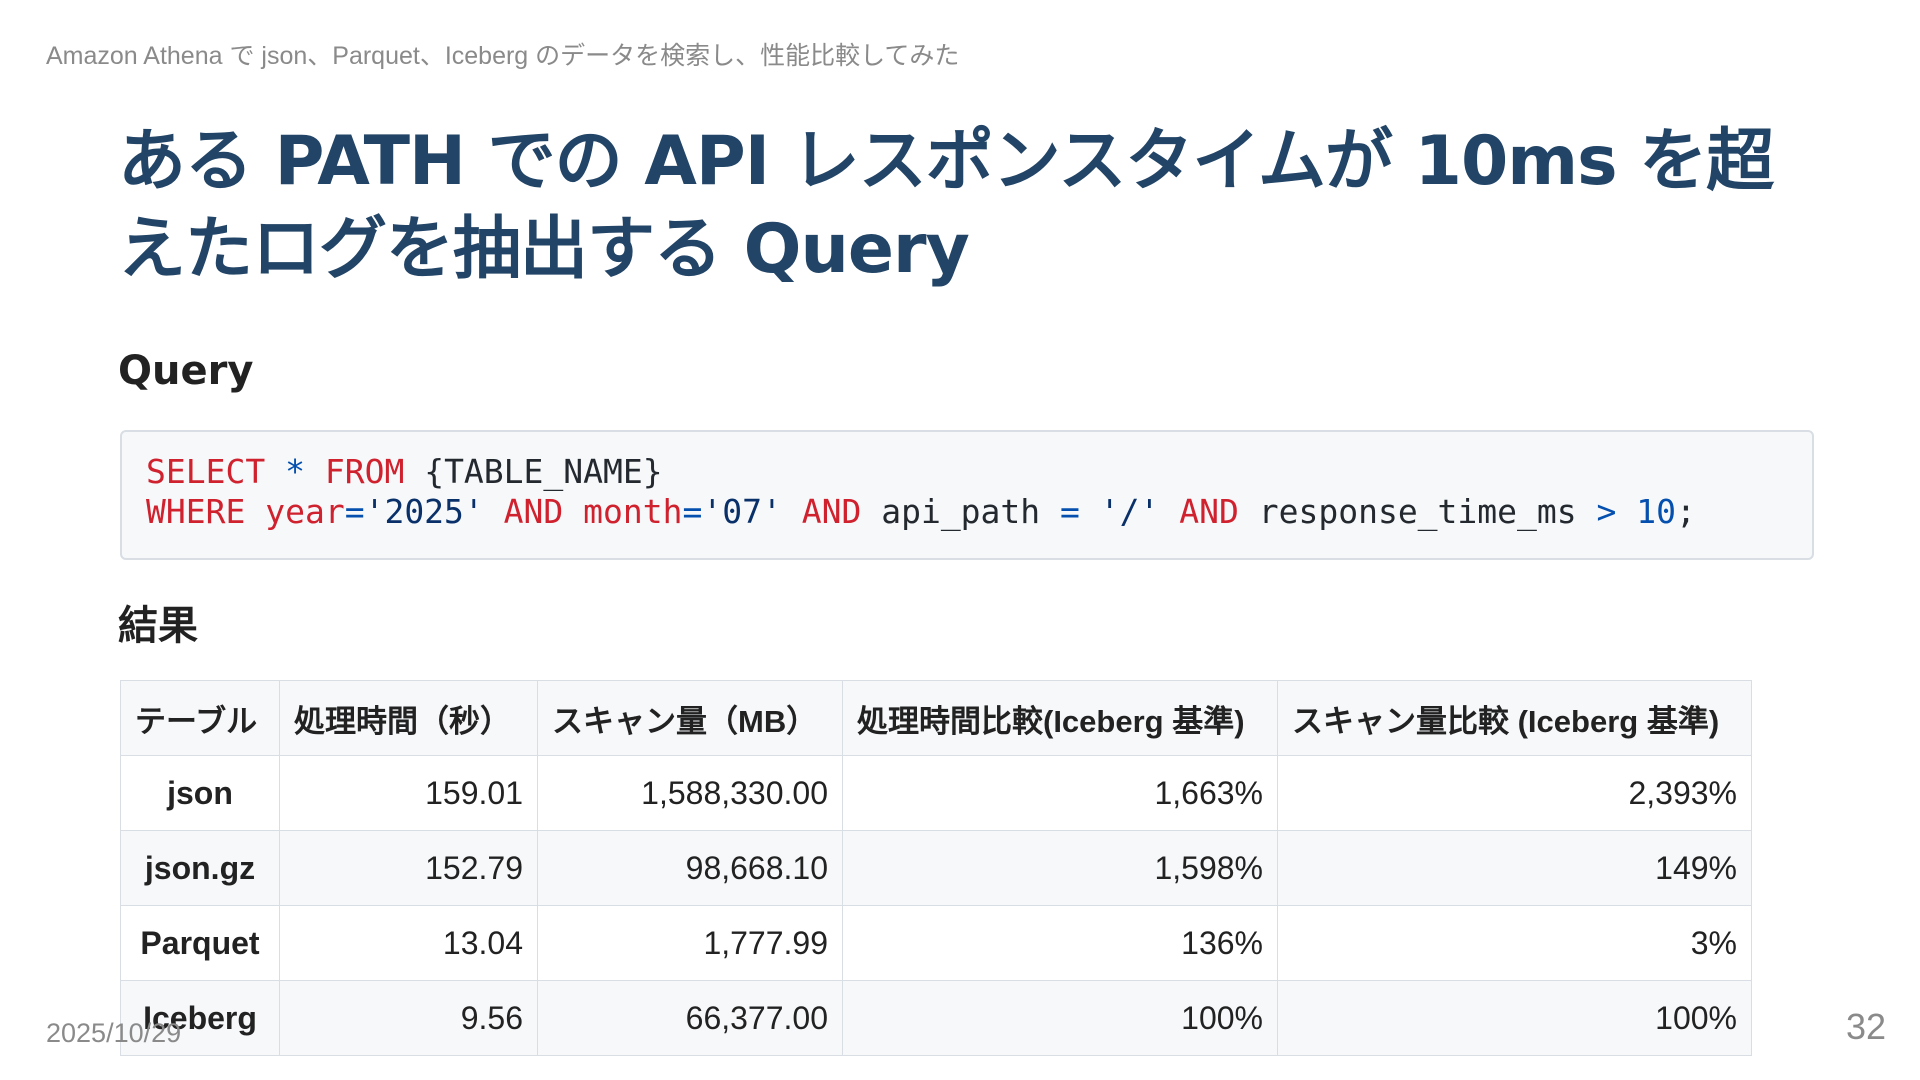 Image resolution: width=1920 pixels, height=1080 pixels. I want to click on column-header-scan-size: スキャン量（MB）, so click(690, 718).